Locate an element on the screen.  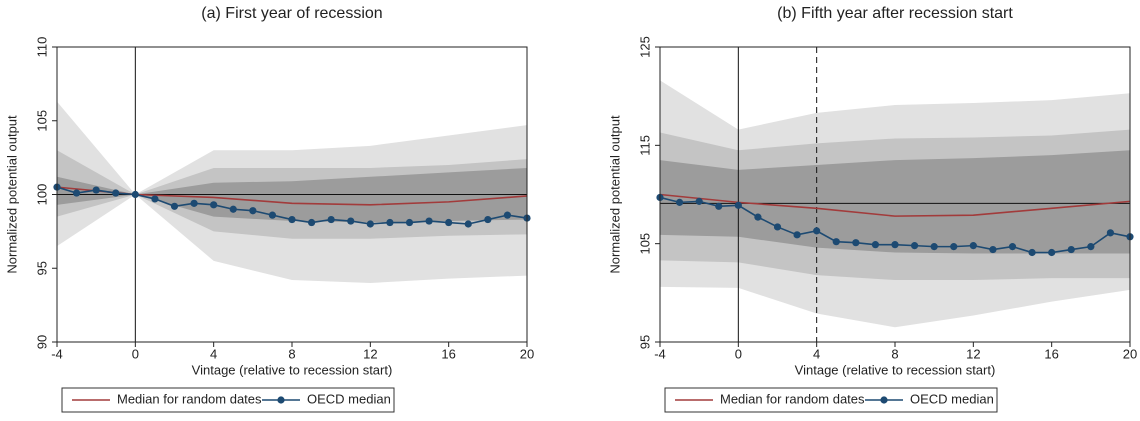
y-tick-label: 110 is located at coordinates (41, 47).